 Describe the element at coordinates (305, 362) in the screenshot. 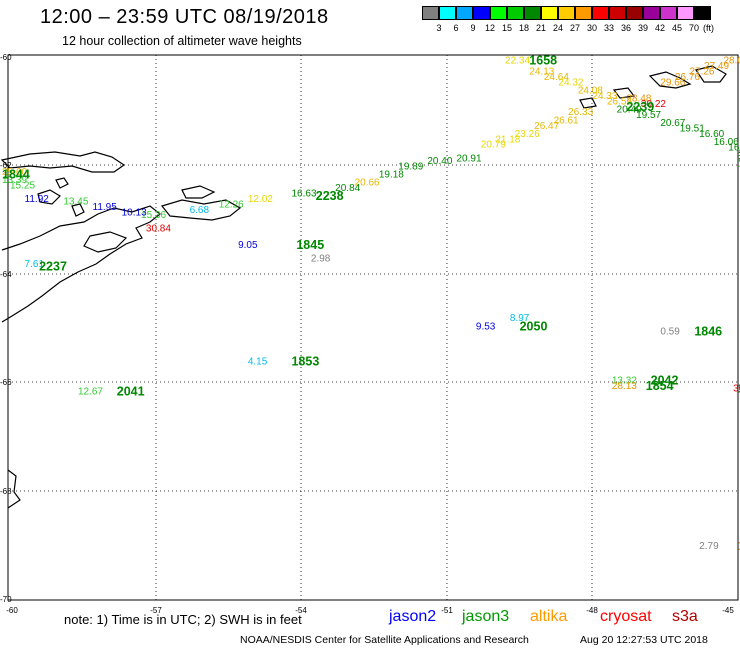

I see `pass-time: 1853` at that location.